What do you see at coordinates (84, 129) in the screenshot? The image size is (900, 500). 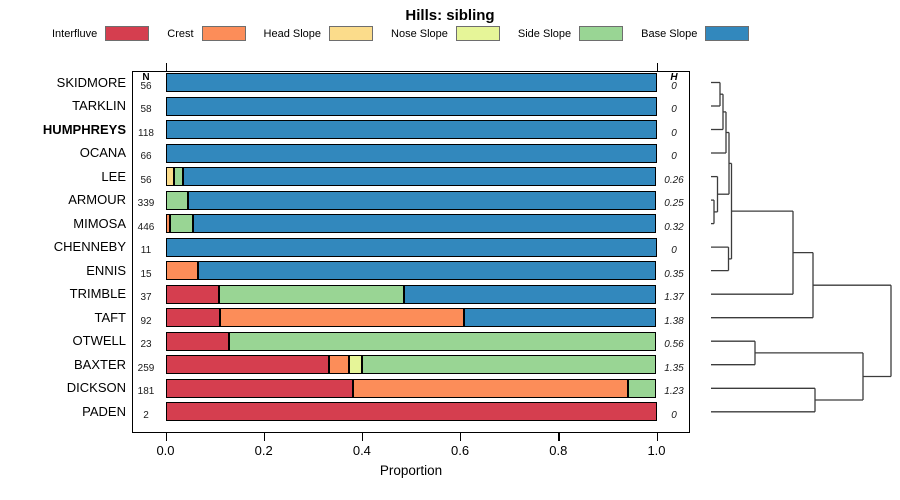 I see `row-label-humphreys: HUMPHREYS` at bounding box center [84, 129].